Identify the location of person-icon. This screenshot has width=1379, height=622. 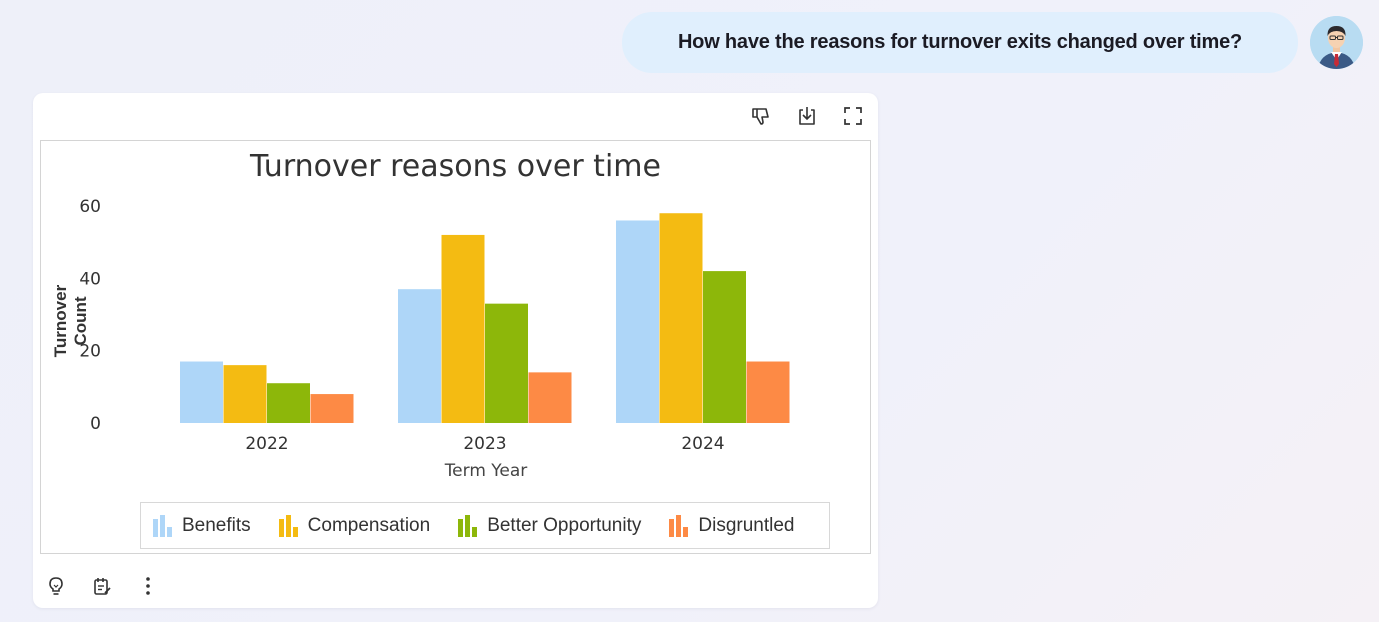
(1336, 42).